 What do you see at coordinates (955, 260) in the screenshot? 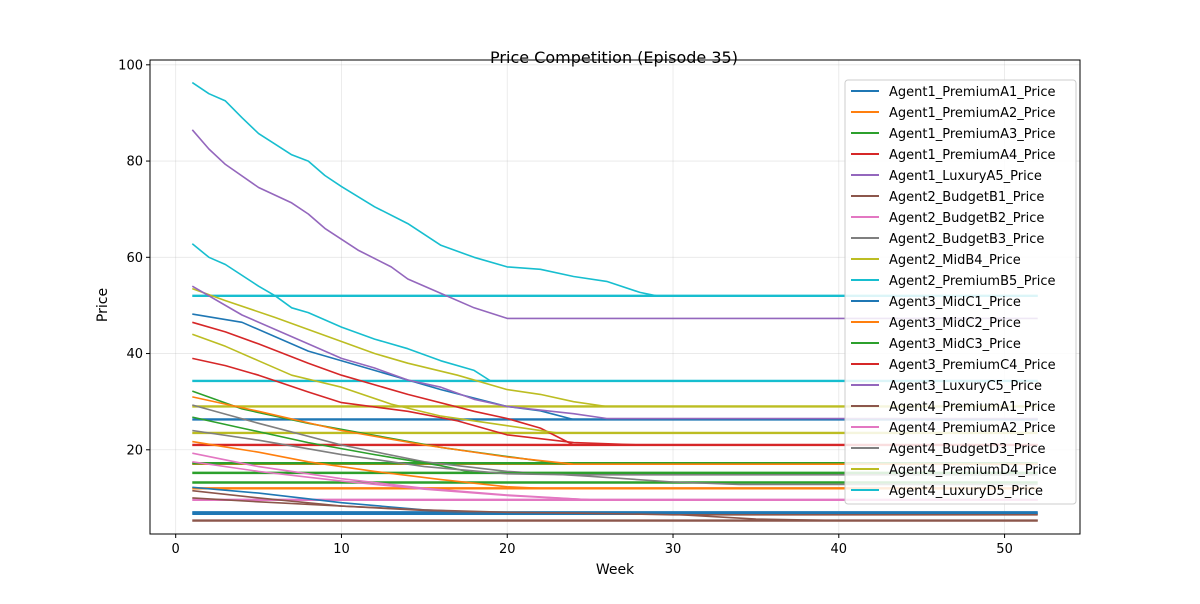
I see `legend-label: Agent2_MidB4_Price` at bounding box center [955, 260].